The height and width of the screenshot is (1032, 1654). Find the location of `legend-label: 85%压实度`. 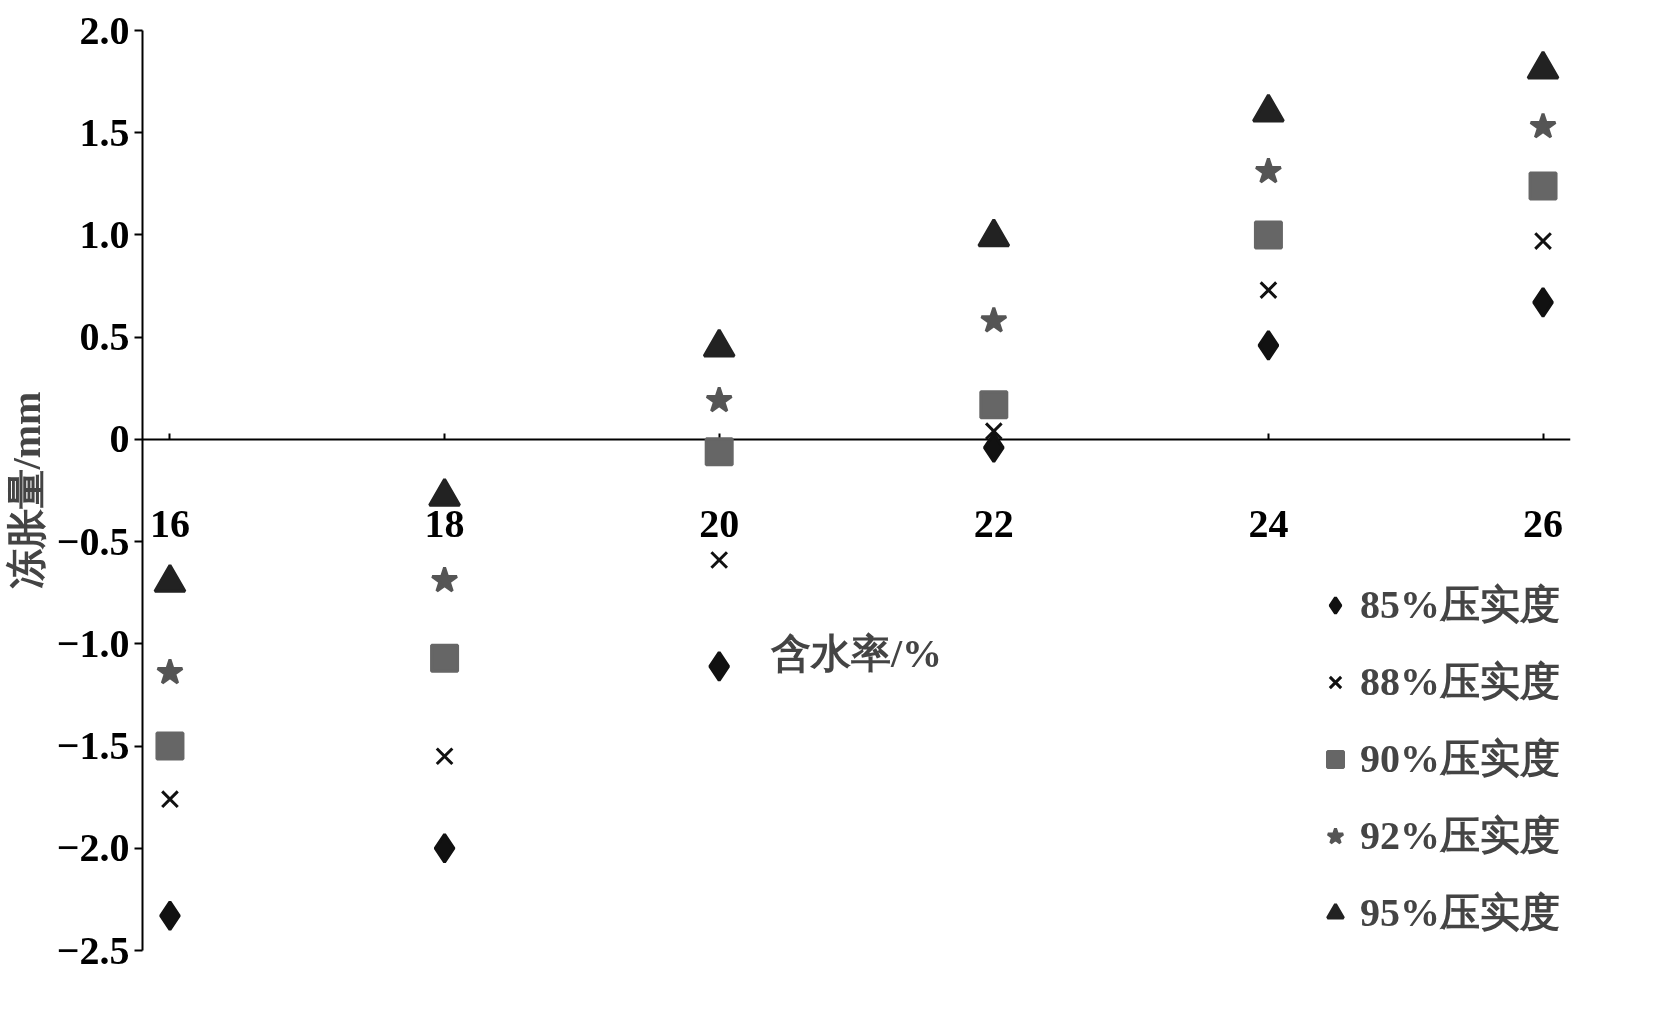

legend-label: 85%压实度 is located at coordinates (1460, 605).